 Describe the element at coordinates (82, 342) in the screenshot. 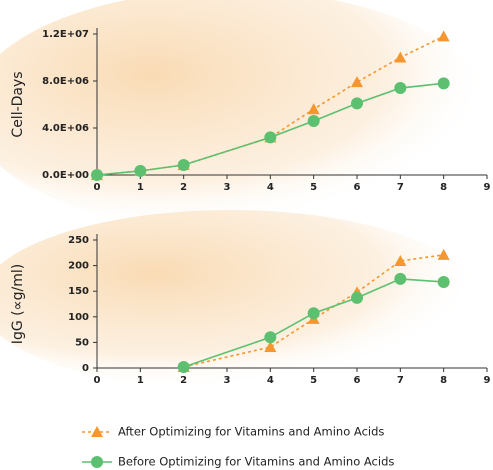

I see `y-tick-label: 50` at that location.